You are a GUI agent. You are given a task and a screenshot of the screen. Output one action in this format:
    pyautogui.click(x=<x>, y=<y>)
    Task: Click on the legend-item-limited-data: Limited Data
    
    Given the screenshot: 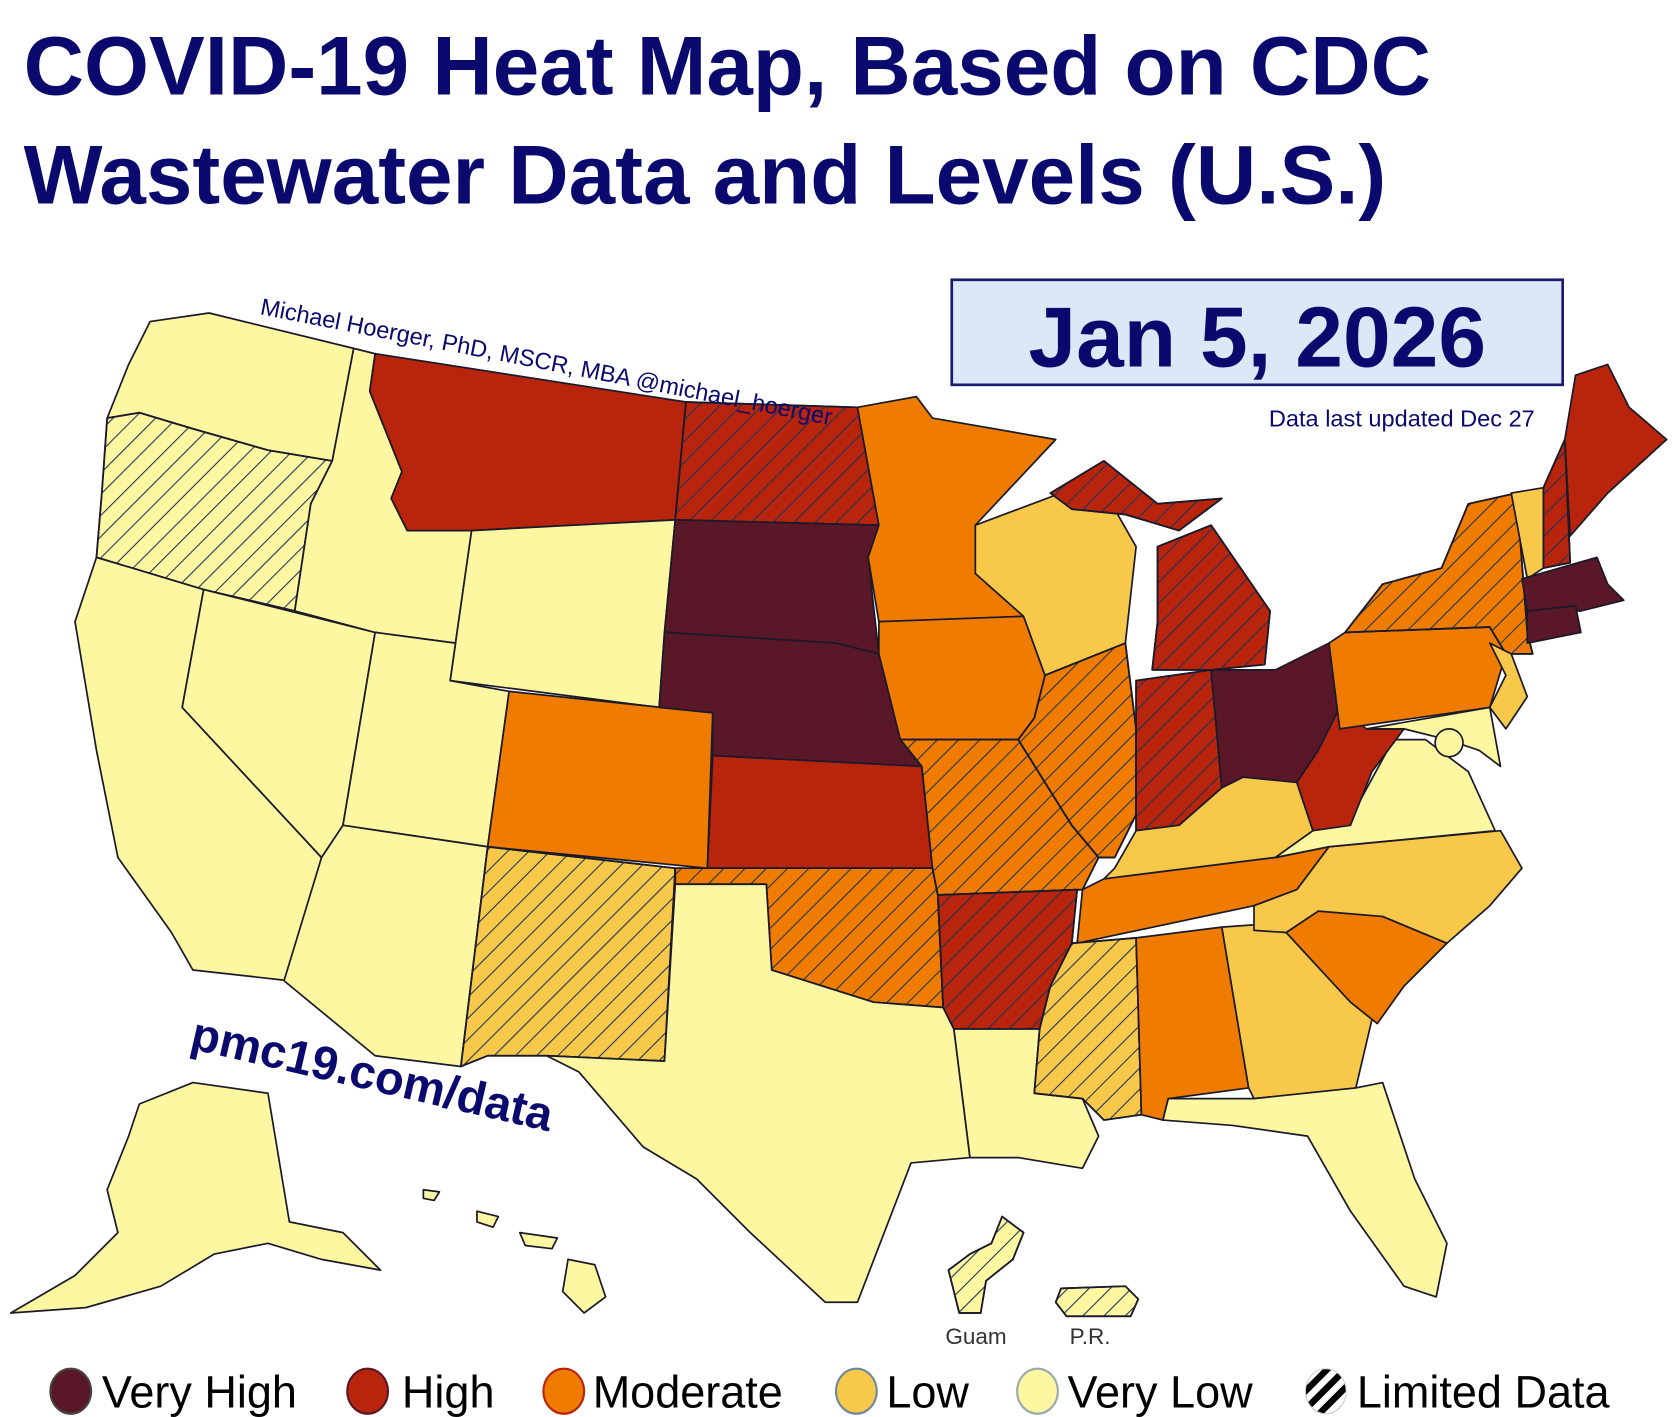 What is the action you would take?
    pyautogui.click(x=1457, y=1391)
    